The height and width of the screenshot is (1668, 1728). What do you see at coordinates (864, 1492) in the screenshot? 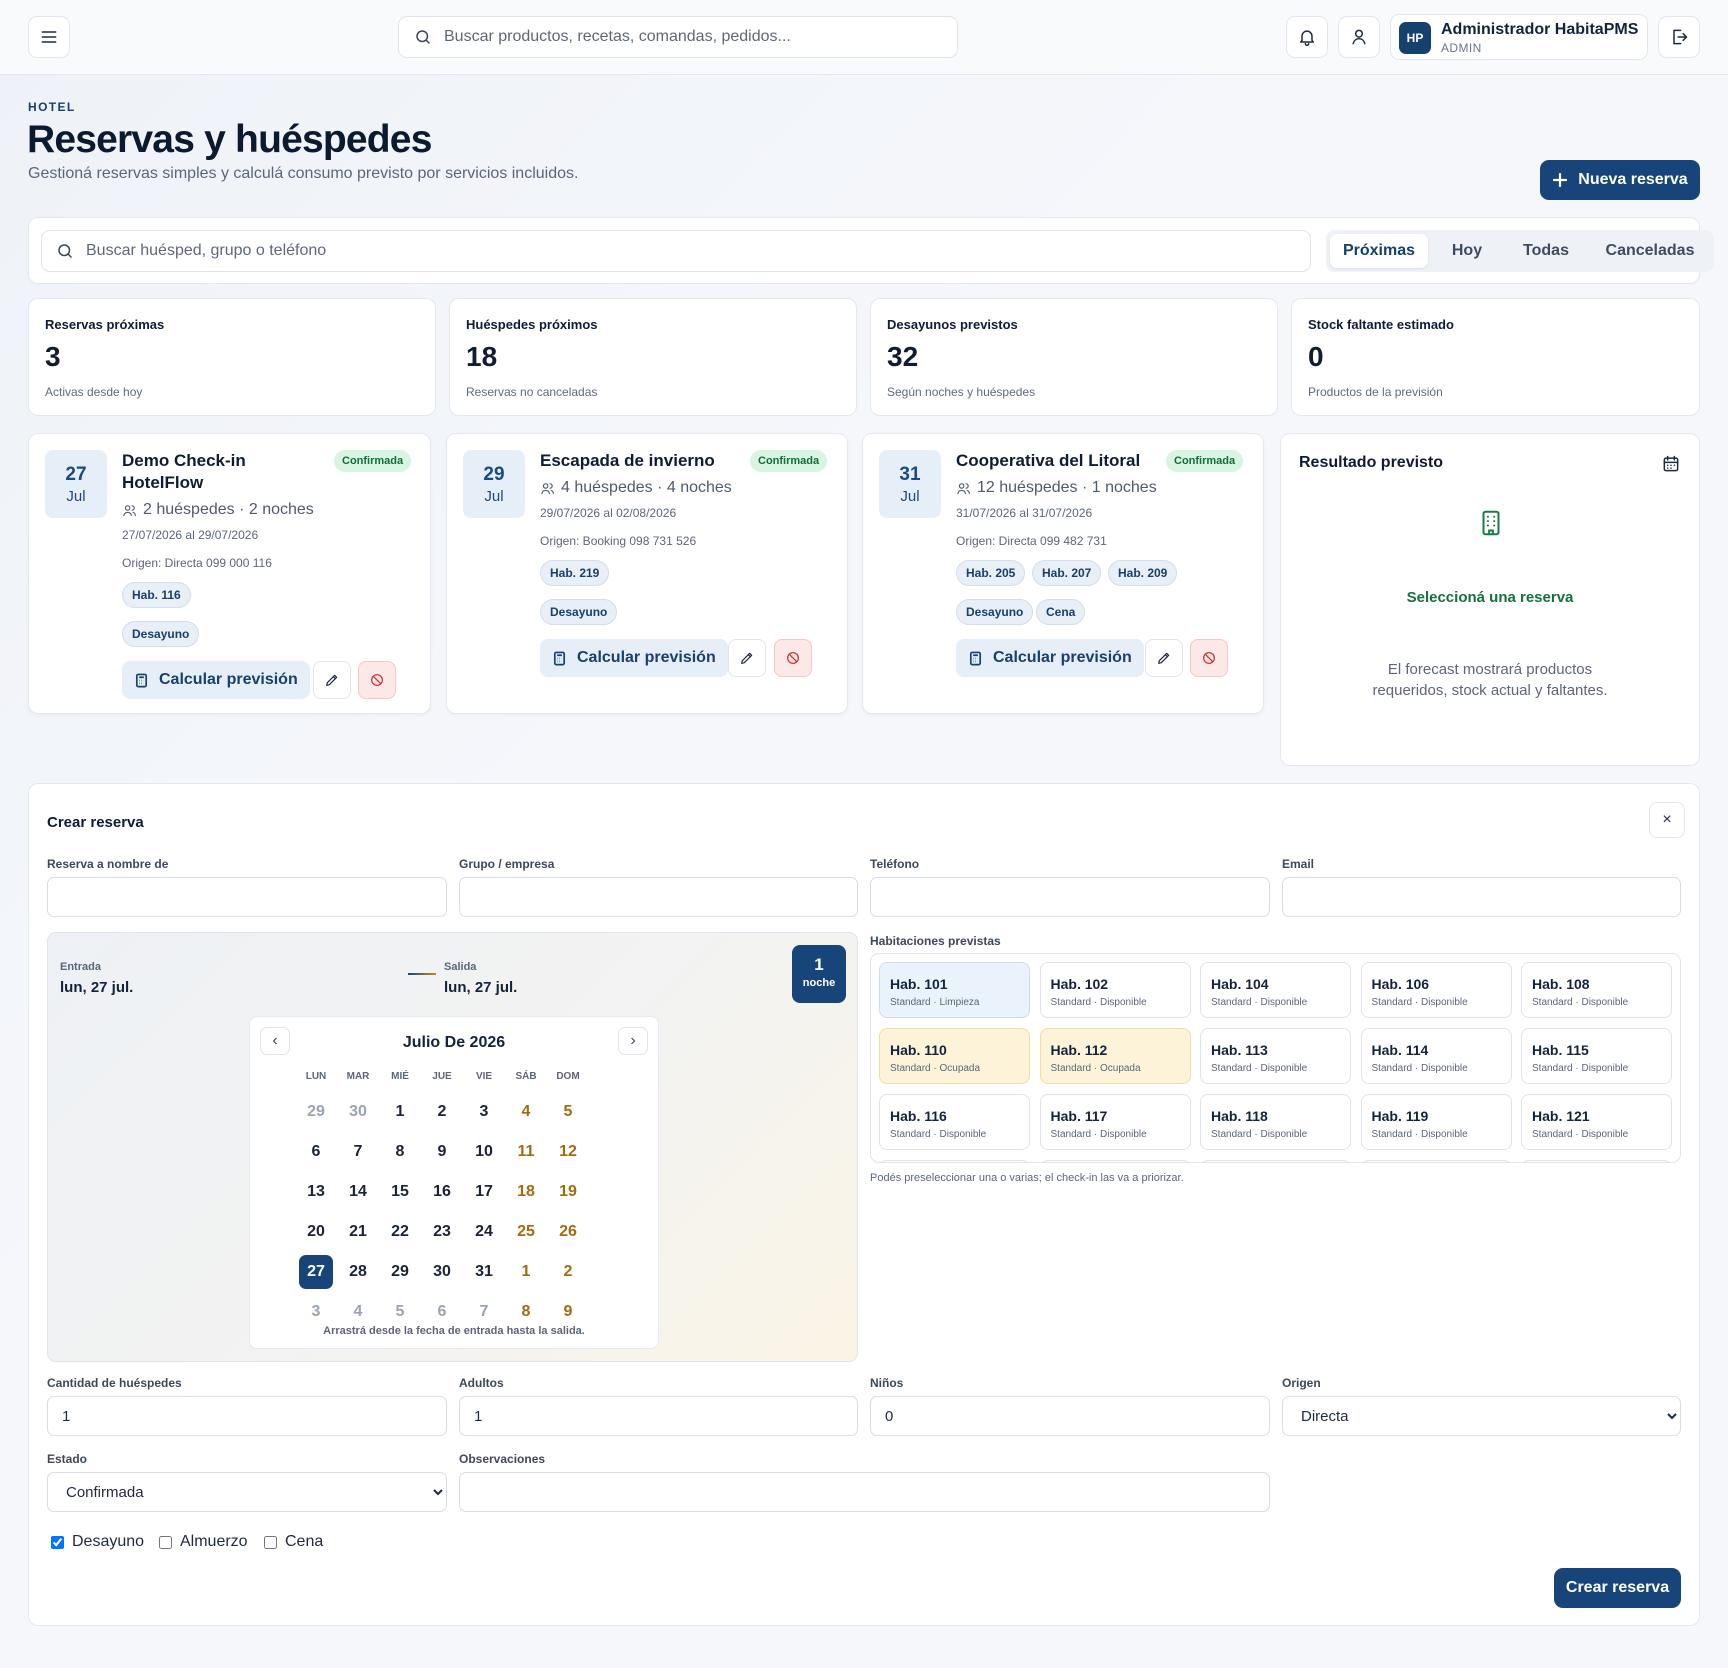
I see `notes-input` at bounding box center [864, 1492].